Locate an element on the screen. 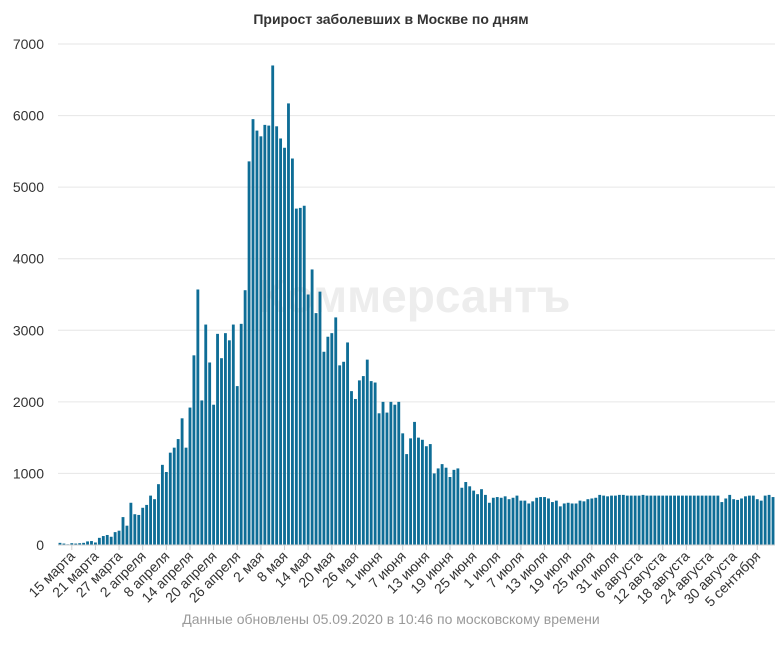 This screenshot has height=657, width=782. y-tick-label: 5000 is located at coordinates (28, 187).